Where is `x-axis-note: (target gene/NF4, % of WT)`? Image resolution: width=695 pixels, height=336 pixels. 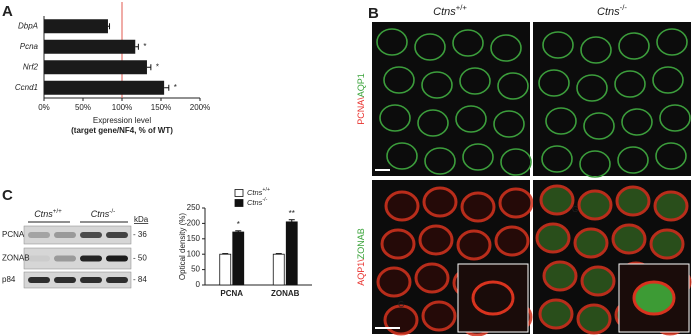 x-axis-note: (target gene/NF4, % of WT) is located at coordinates (122, 130).